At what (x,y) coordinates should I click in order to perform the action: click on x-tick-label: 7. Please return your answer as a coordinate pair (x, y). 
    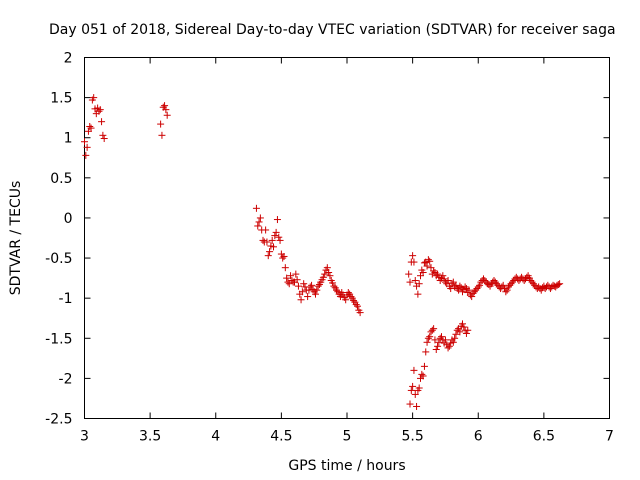
    Looking at the image, I should click on (609, 437).